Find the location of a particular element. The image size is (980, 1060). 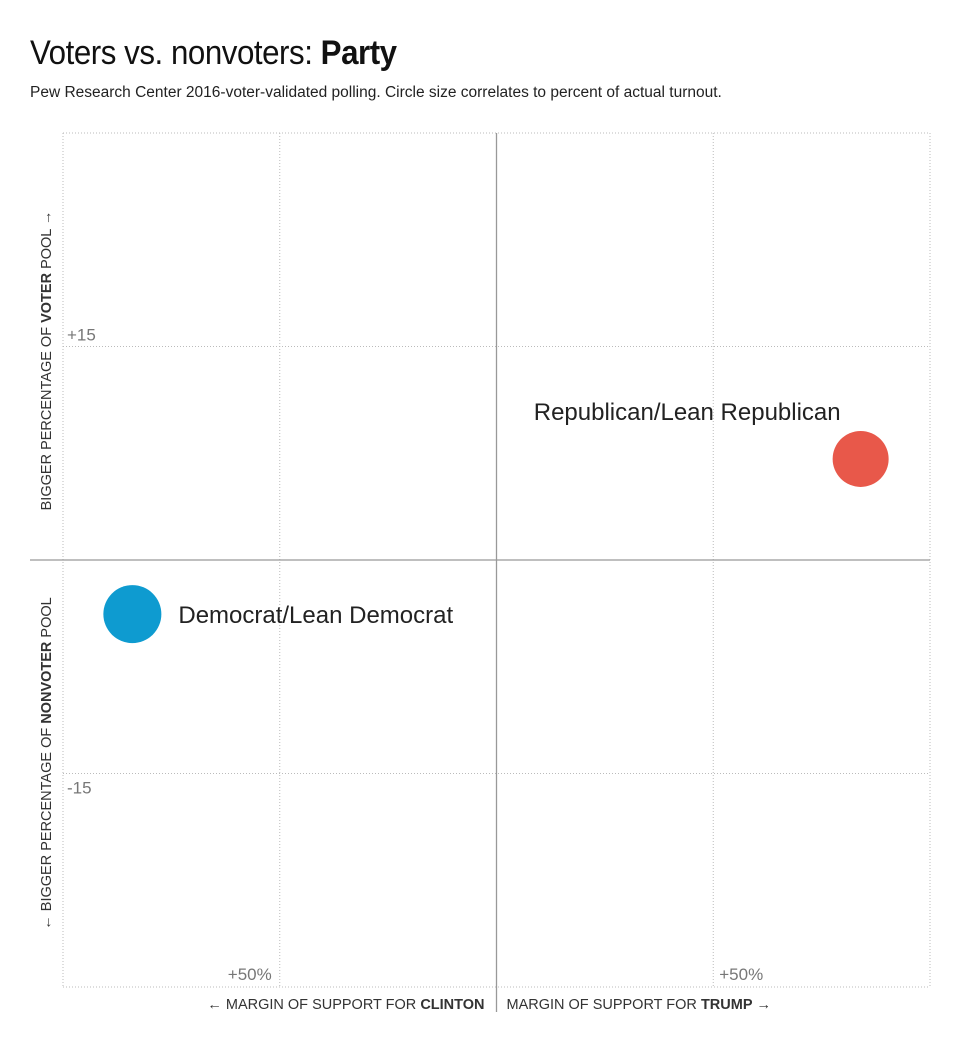

point-republican is located at coordinates (860, 458).